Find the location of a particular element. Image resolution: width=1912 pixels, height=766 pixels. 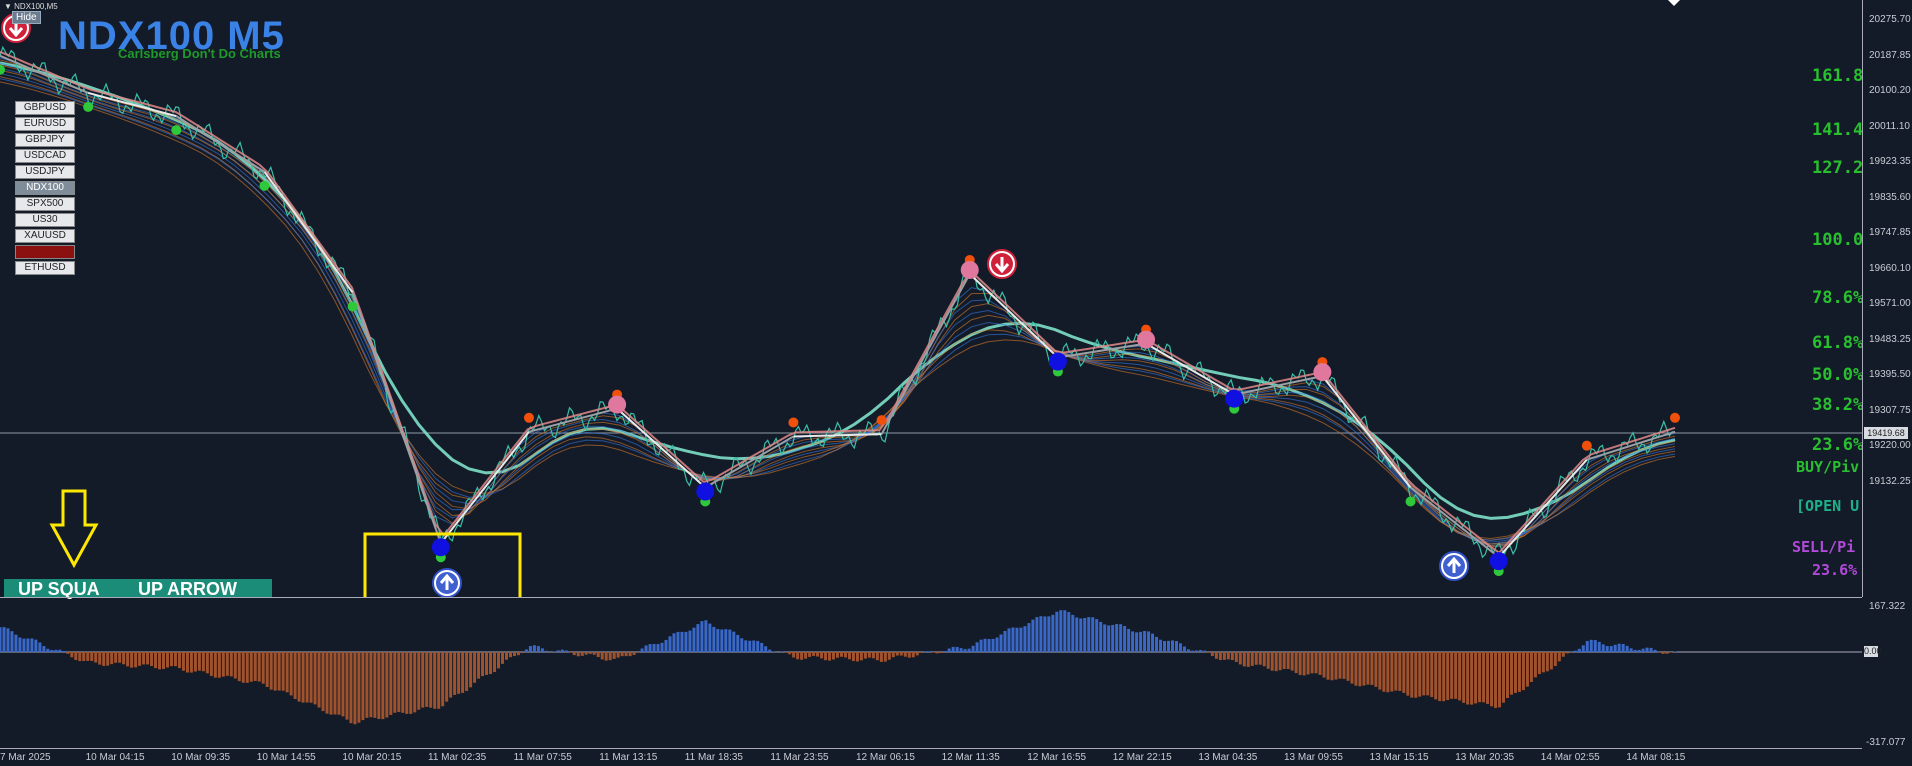

price-tick: 20100.20 is located at coordinates (1890, 90).